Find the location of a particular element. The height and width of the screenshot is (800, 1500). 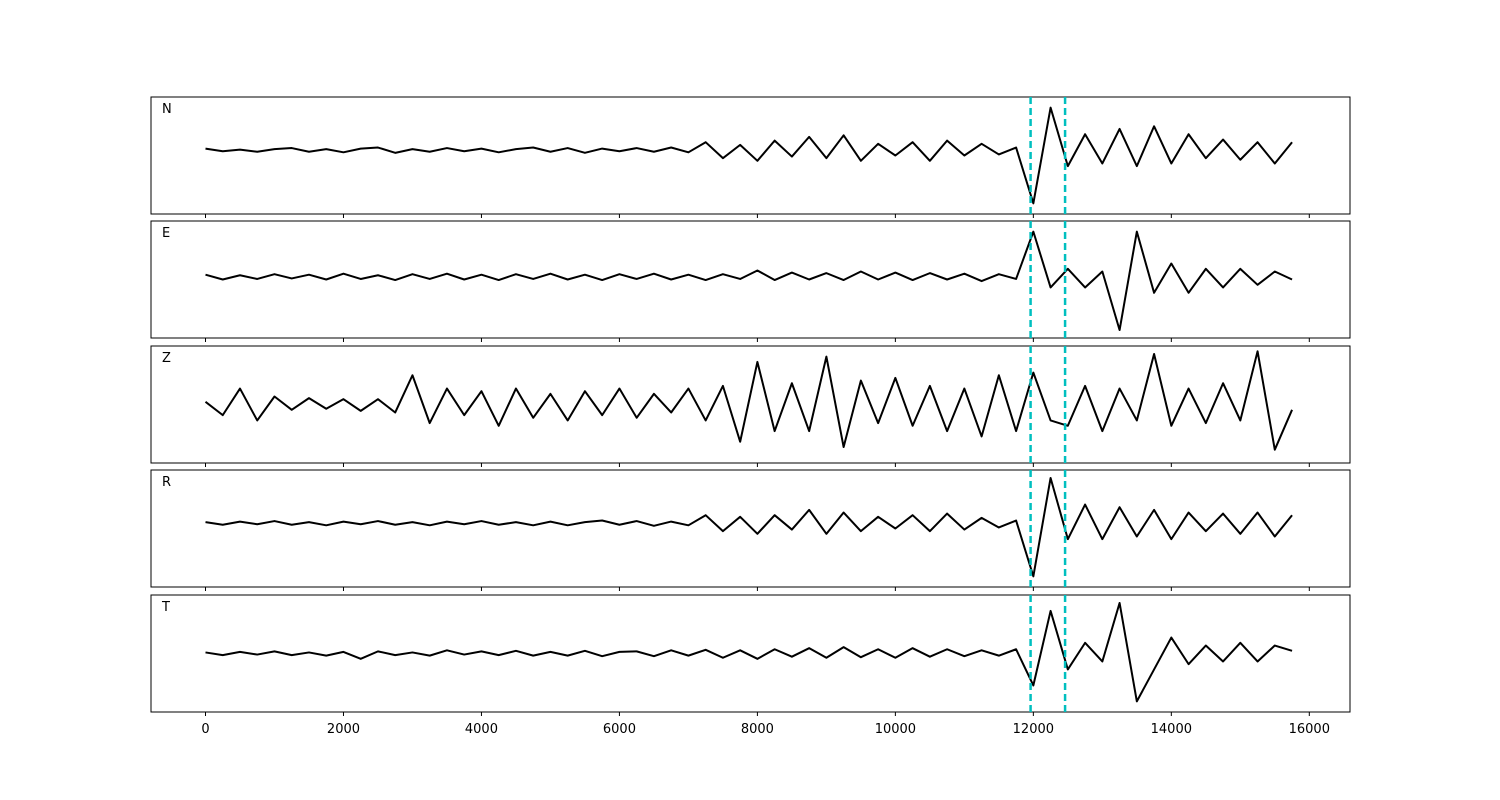

x-tick-label: 16000 is located at coordinates (1309, 729).